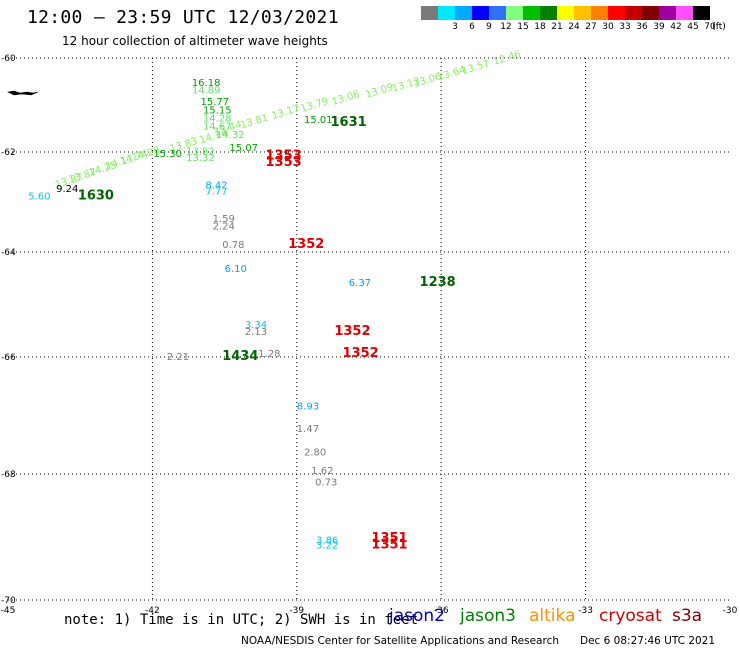 The image size is (740, 650). I want to click on pass-time-label: 1630, so click(96, 196).